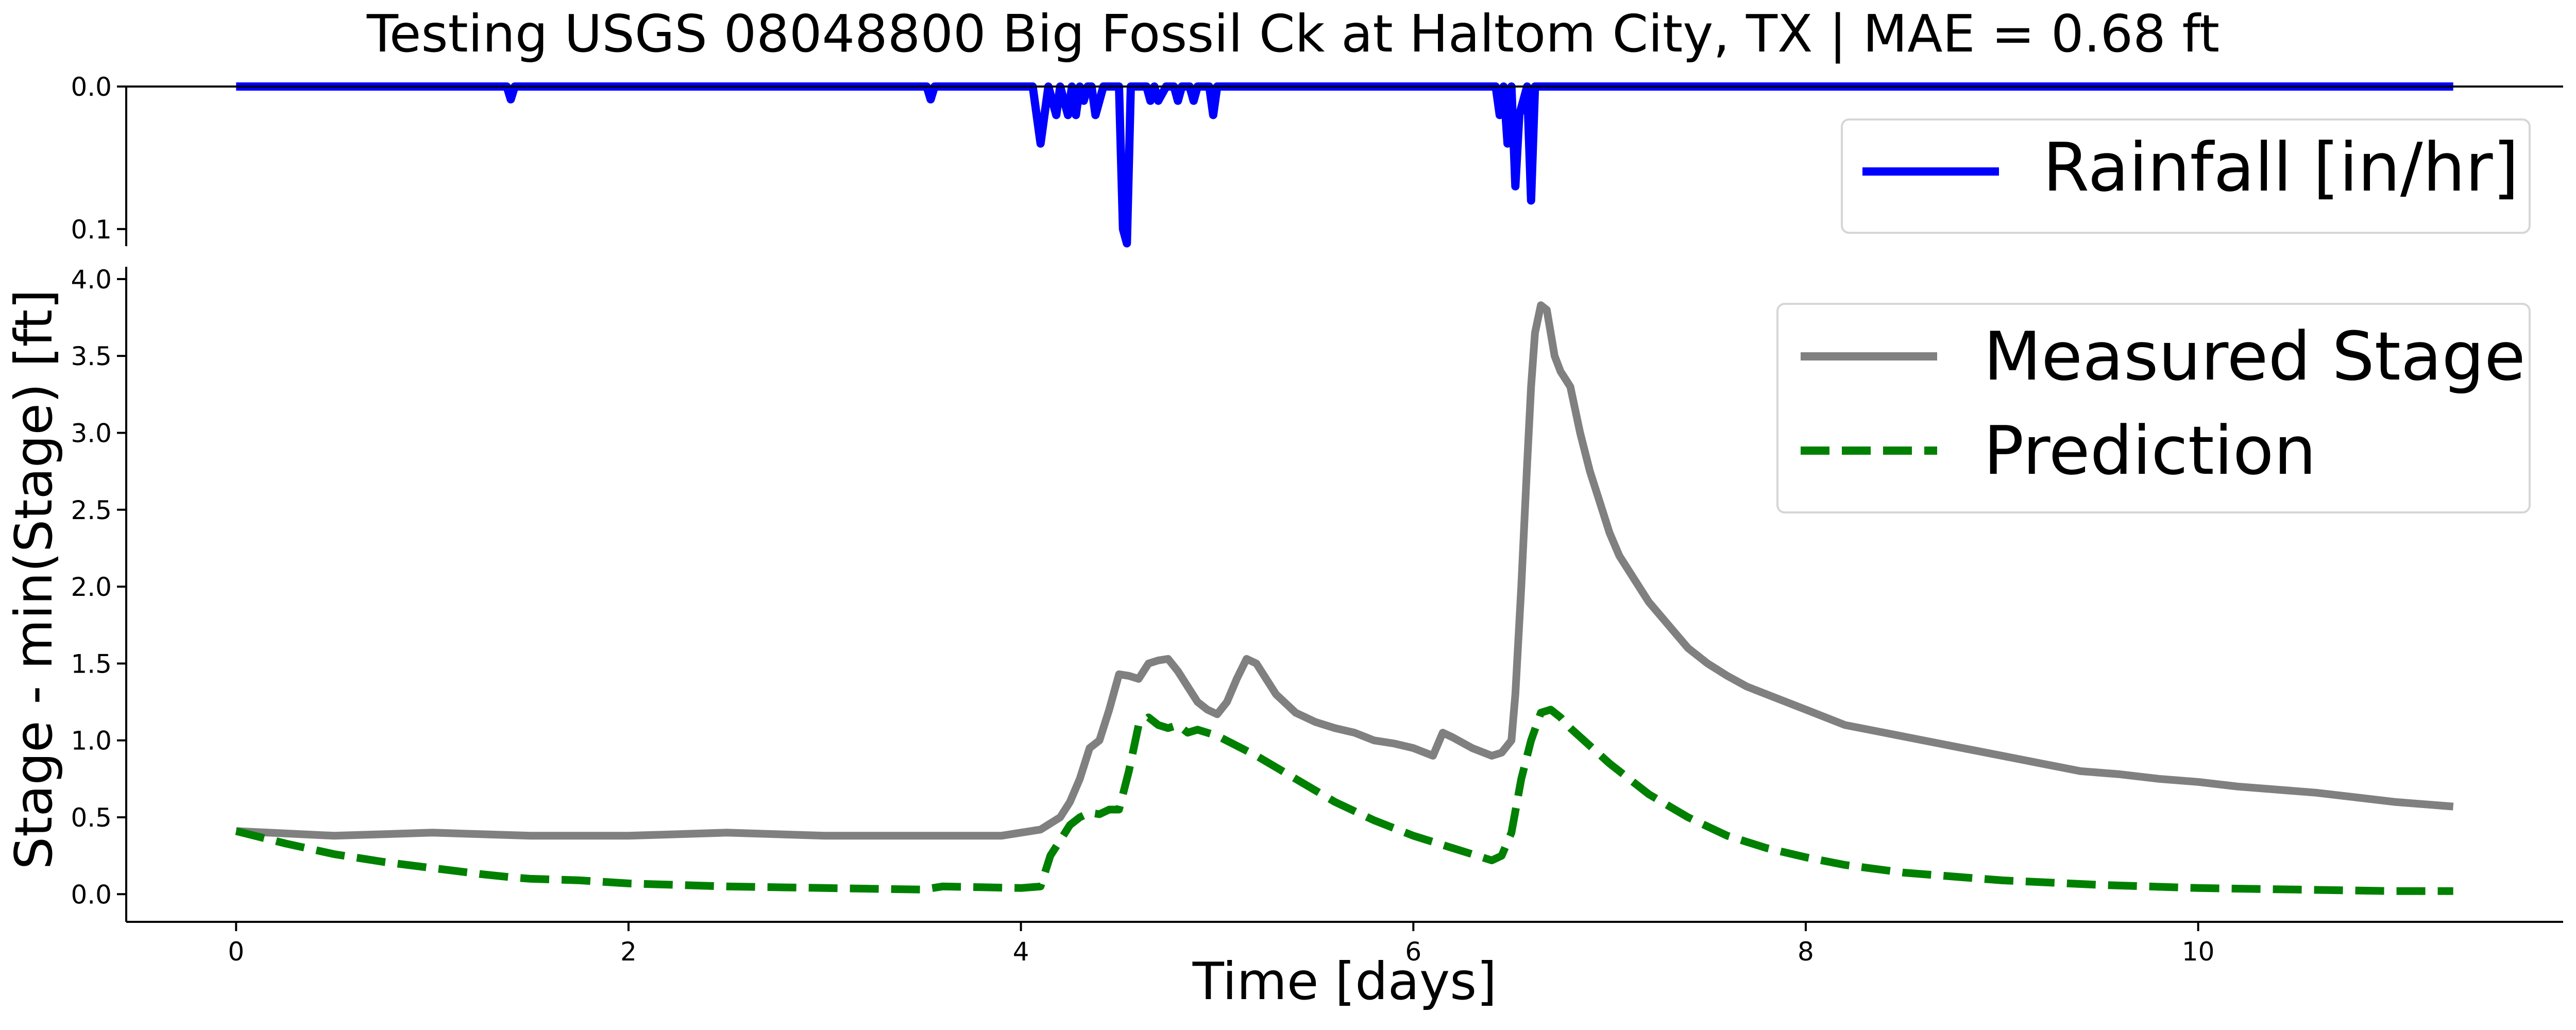  What do you see at coordinates (91, 87) in the screenshot?
I see `rainfall-y-tick-label: 0.0` at bounding box center [91, 87].